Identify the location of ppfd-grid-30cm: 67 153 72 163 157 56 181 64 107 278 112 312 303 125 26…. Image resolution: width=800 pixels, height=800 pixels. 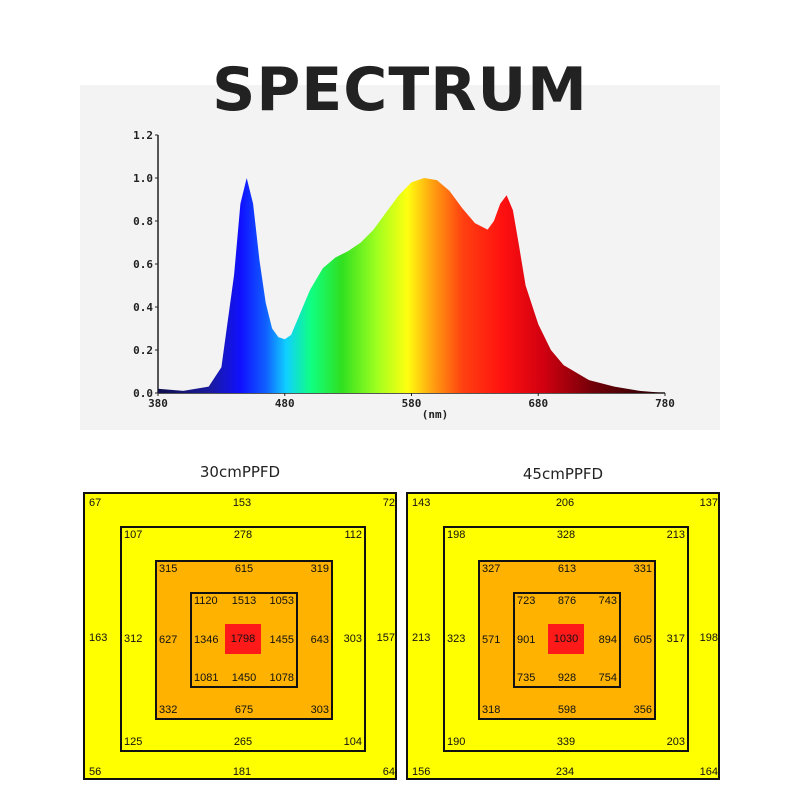
(240, 636).